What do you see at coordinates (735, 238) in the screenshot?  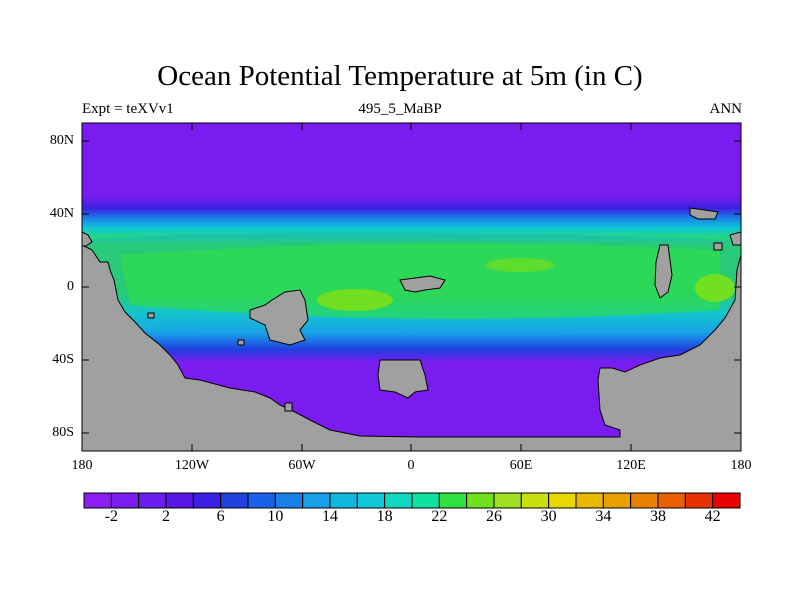 I see `land-east-coast` at bounding box center [735, 238].